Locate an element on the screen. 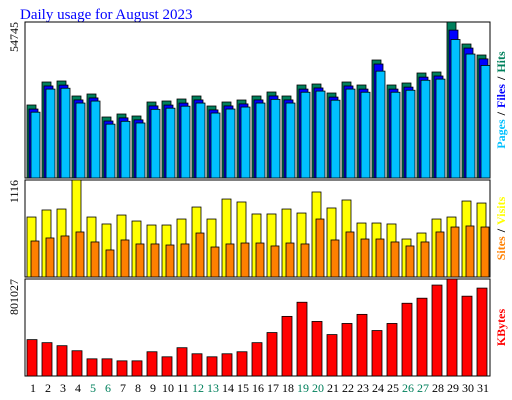  chart-title: Daily usage for August 2023 is located at coordinates (106, 15).